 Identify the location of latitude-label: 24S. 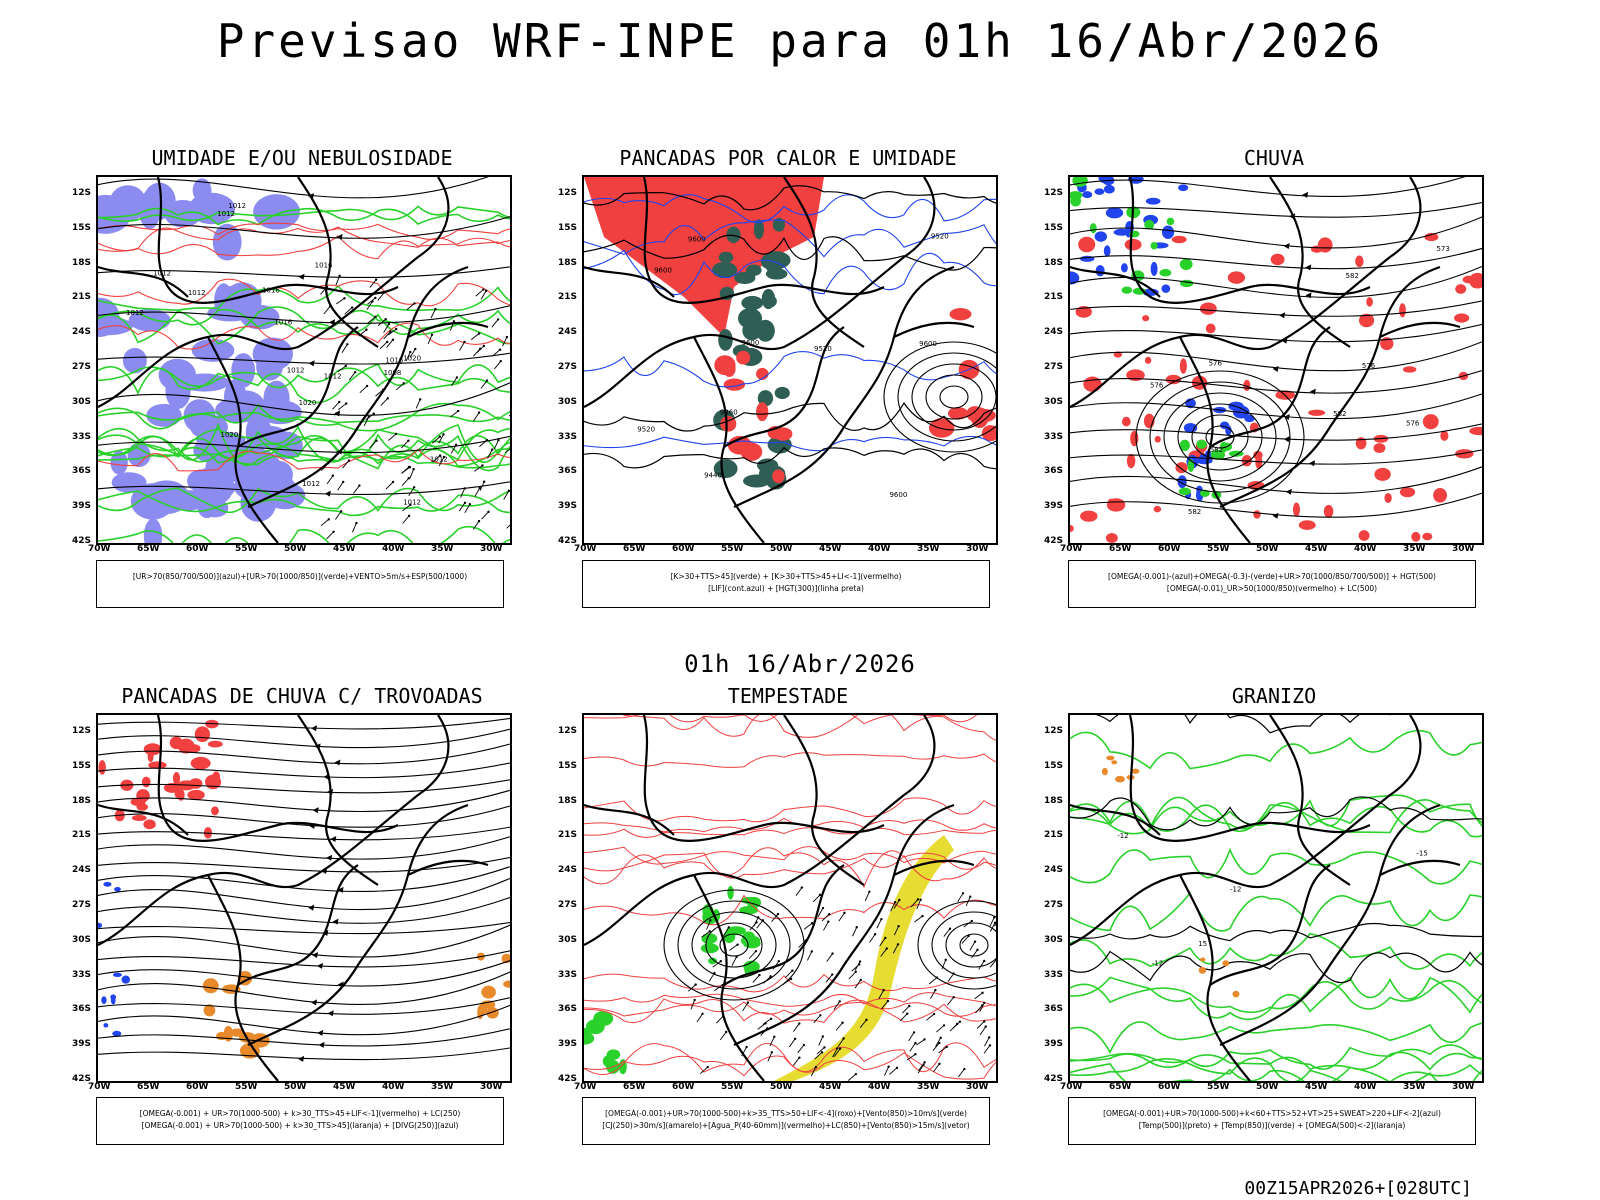
(568, 870).